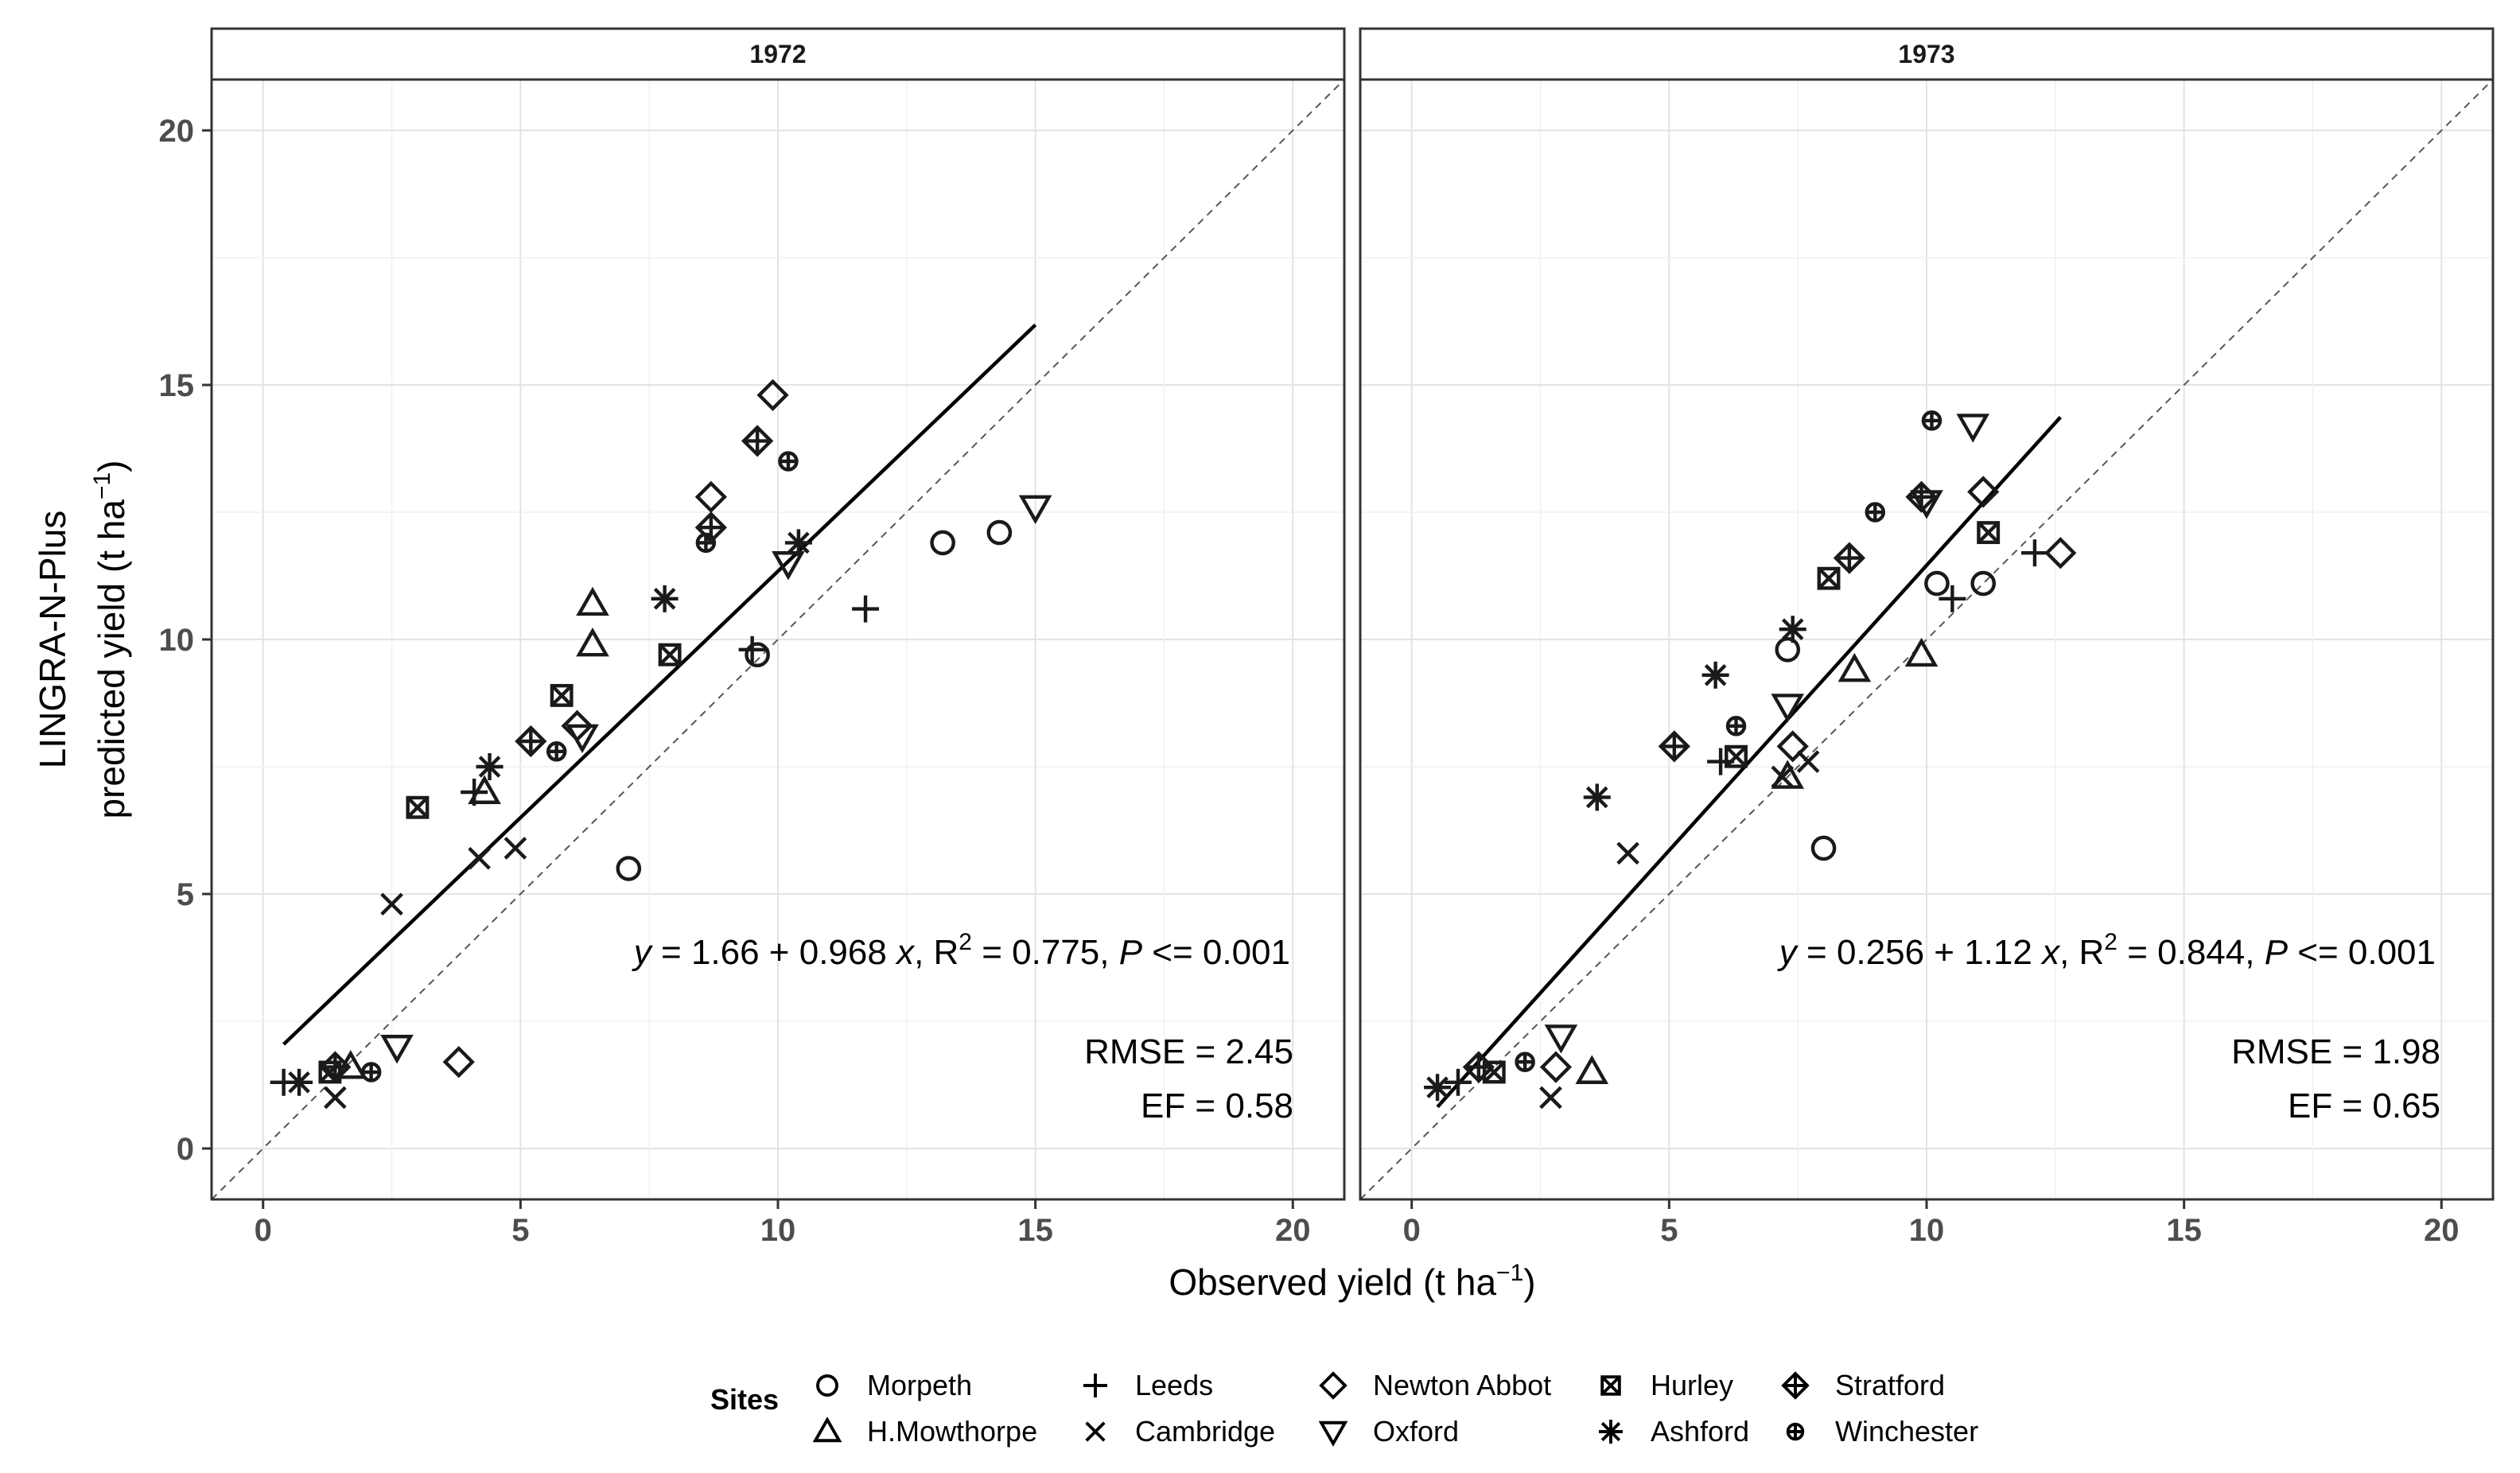  I want to click on y-tick-label: 20, so click(177, 131).